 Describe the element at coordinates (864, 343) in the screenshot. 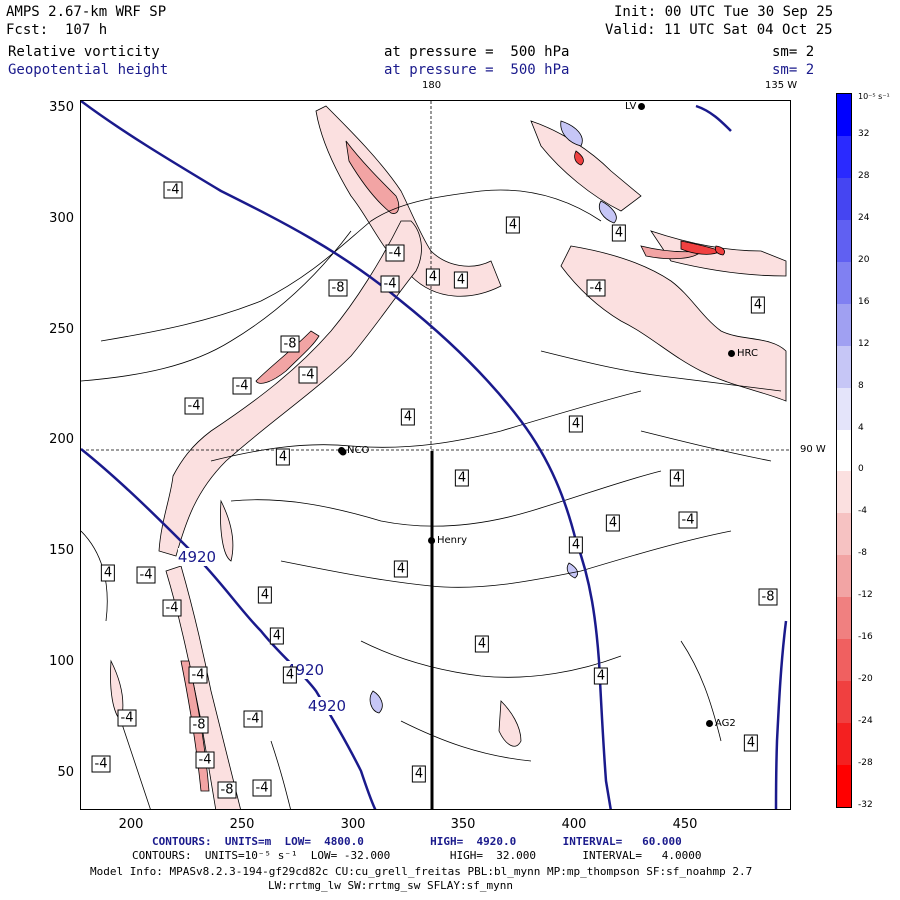

I see `colorbar-label: 12` at that location.